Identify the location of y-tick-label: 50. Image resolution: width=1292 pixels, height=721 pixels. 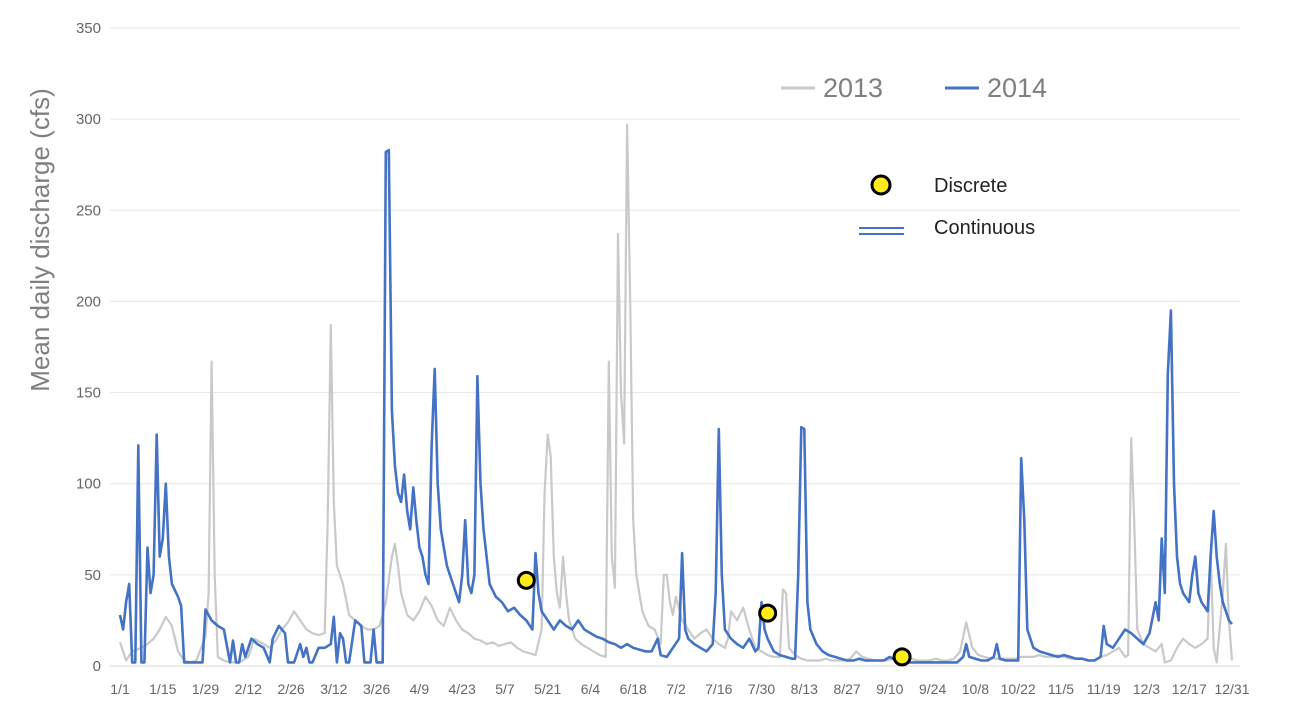
(92, 575).